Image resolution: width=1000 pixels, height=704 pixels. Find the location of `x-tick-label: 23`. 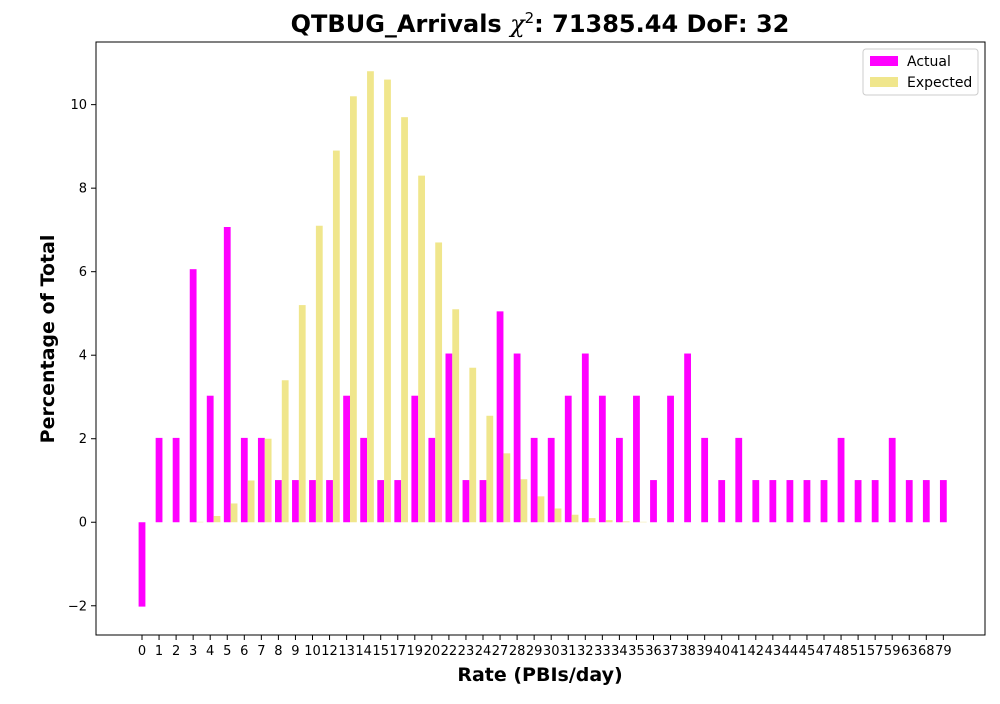

x-tick-label: 23 is located at coordinates (466, 651).